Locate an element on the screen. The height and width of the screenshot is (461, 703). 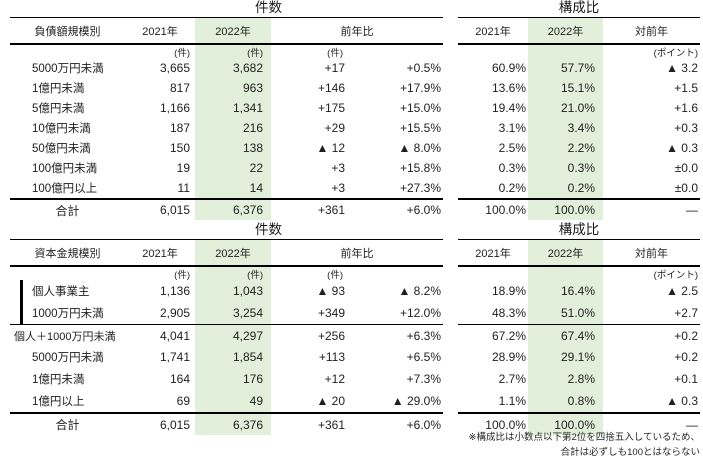
cell-pct-value: +0.5% is located at coordinates (423, 68).